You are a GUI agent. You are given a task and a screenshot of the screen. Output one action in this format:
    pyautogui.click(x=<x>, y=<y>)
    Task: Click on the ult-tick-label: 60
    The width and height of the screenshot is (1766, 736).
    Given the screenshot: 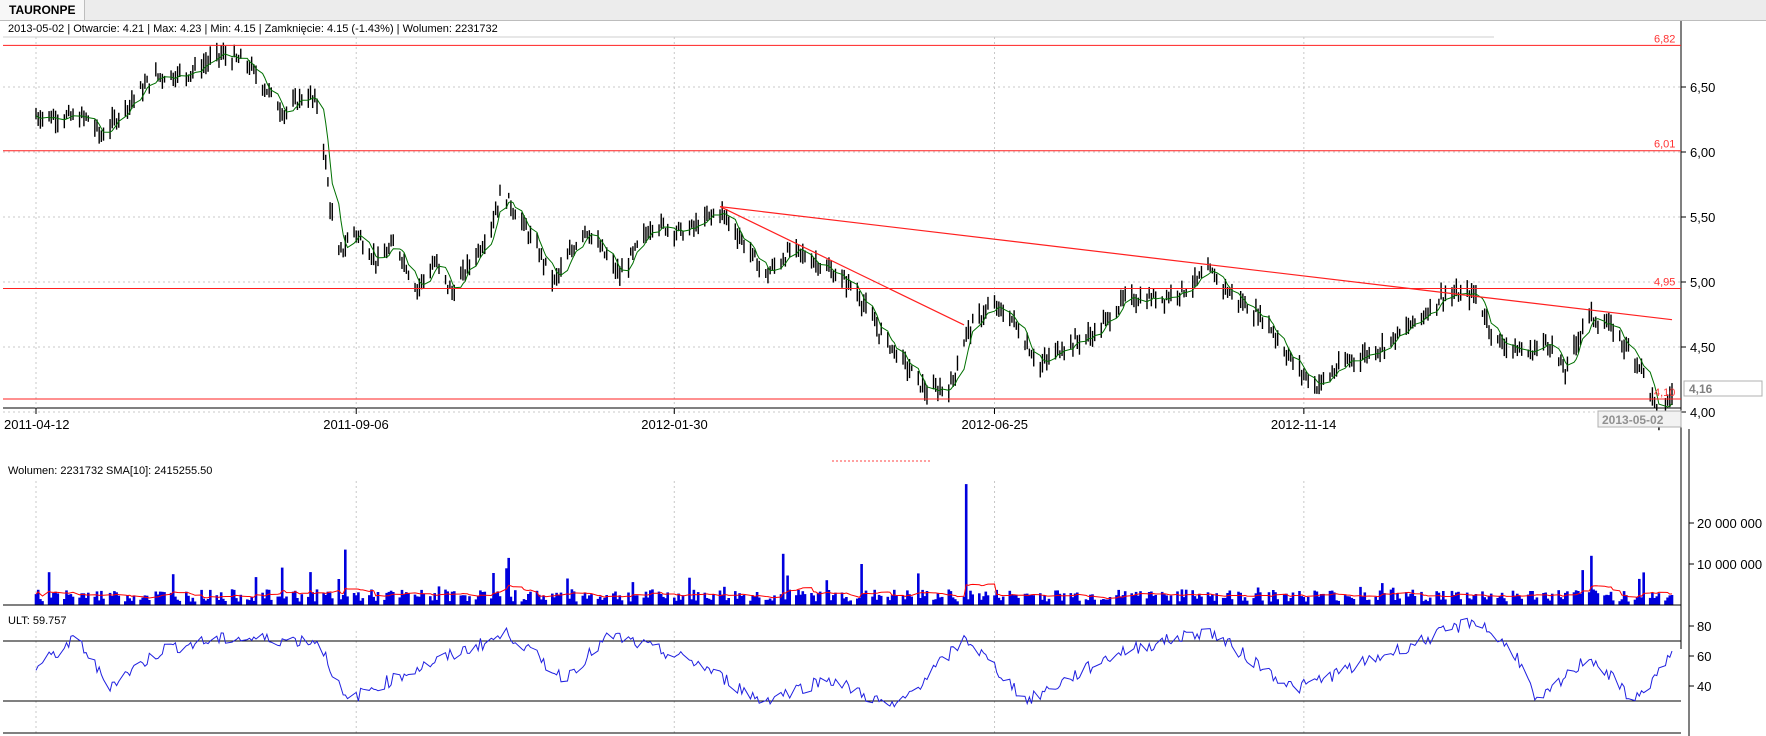 What is the action you would take?
    pyautogui.click(x=1704, y=656)
    